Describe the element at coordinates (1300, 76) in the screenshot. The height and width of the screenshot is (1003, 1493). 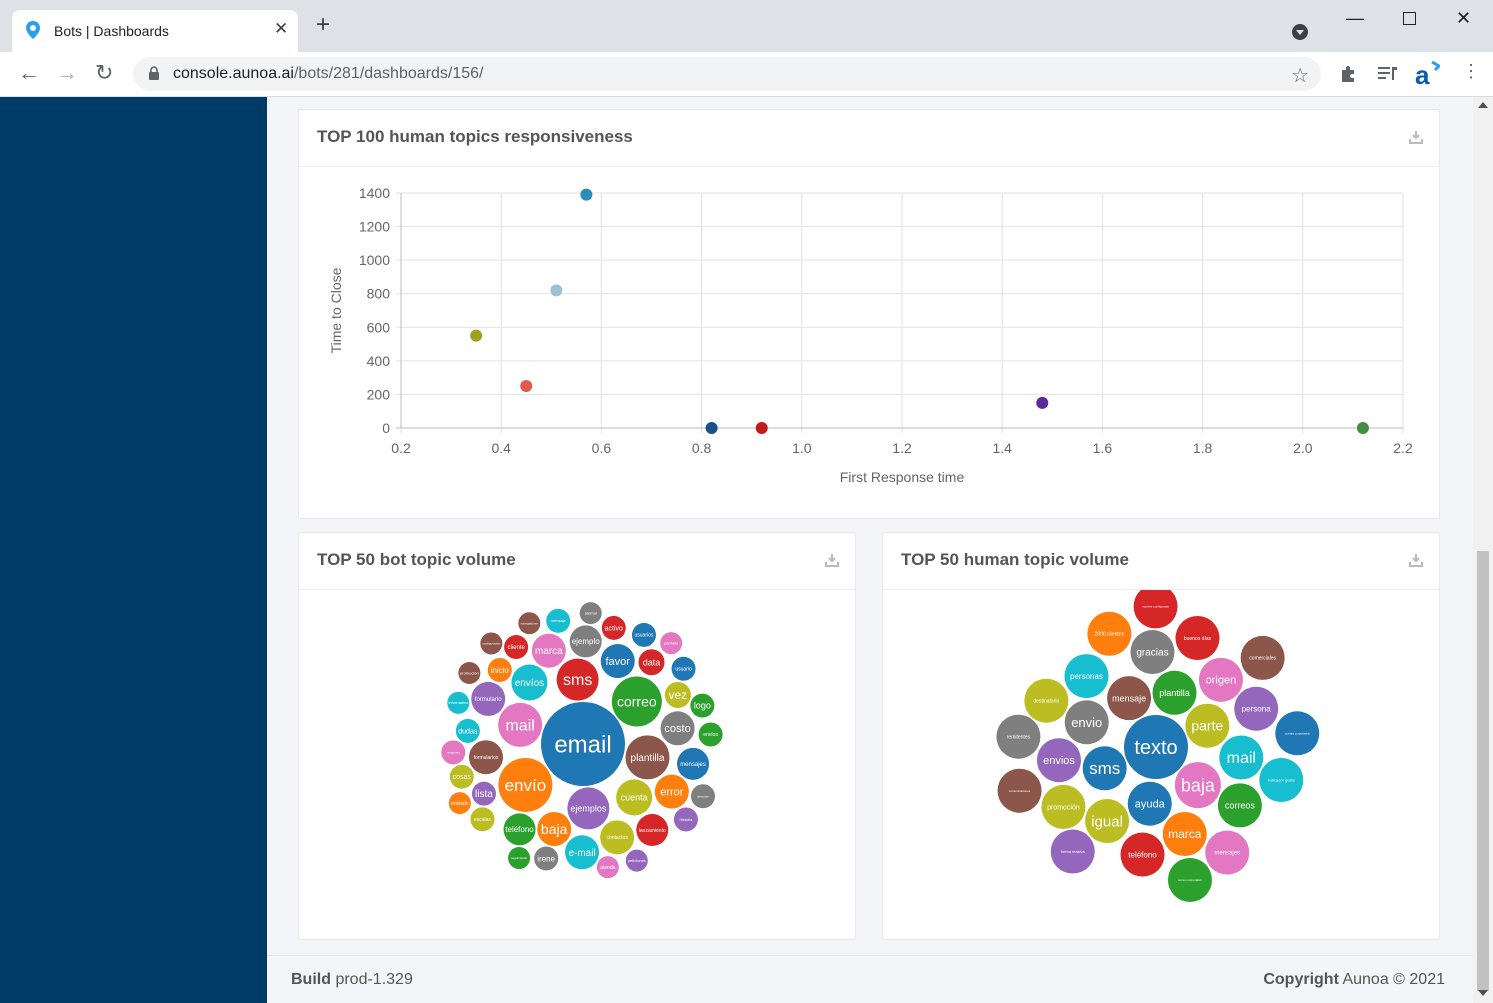
I see `bookmark-star-icon: ☆` at that location.